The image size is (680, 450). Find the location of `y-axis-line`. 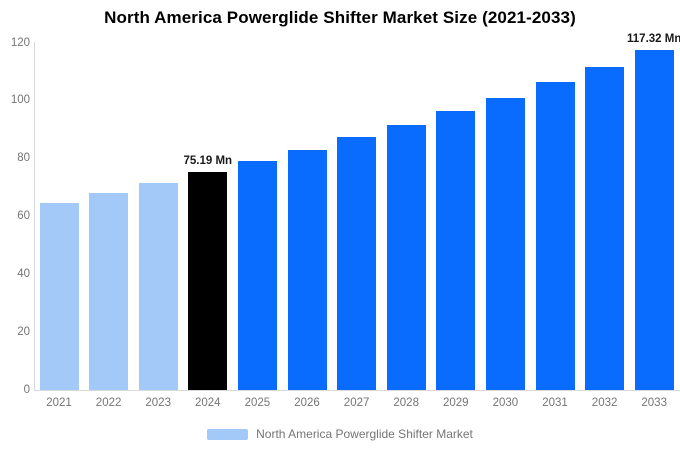

y-axis-line is located at coordinates (34, 216).